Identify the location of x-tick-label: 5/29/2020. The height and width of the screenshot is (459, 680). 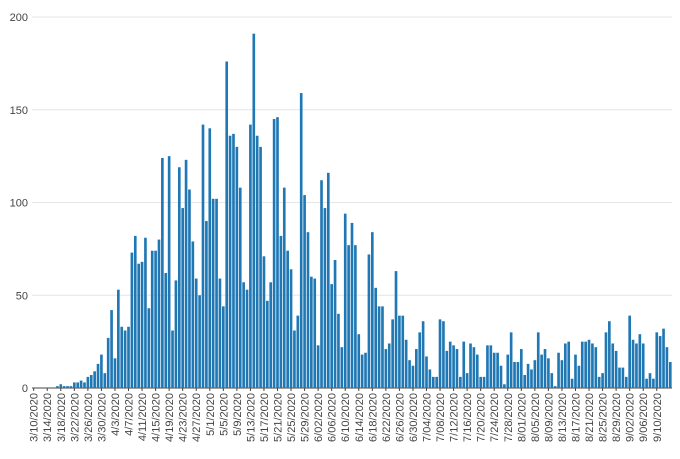
(306, 417).